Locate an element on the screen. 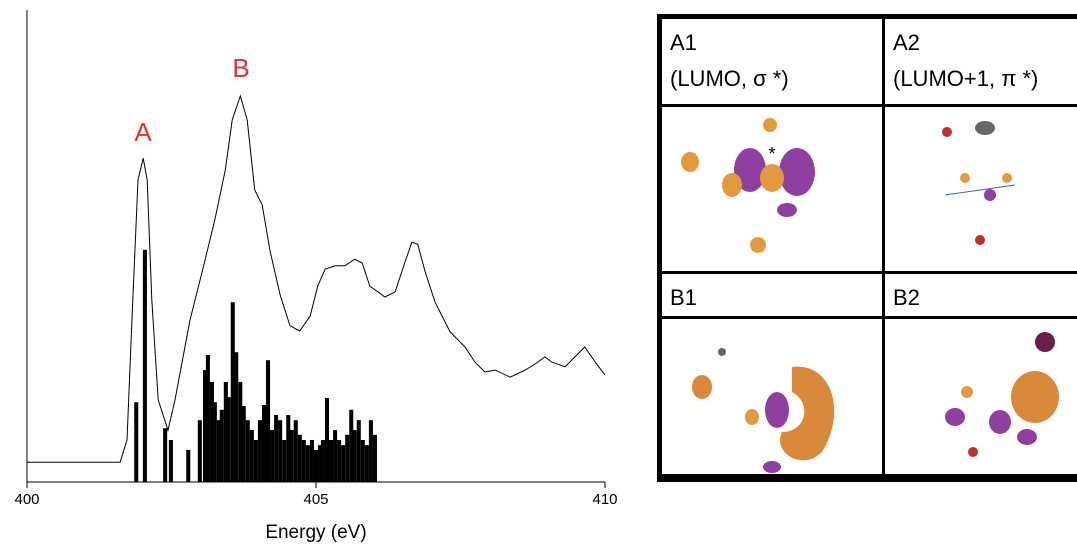  panel-image: * is located at coordinates (773, 190).